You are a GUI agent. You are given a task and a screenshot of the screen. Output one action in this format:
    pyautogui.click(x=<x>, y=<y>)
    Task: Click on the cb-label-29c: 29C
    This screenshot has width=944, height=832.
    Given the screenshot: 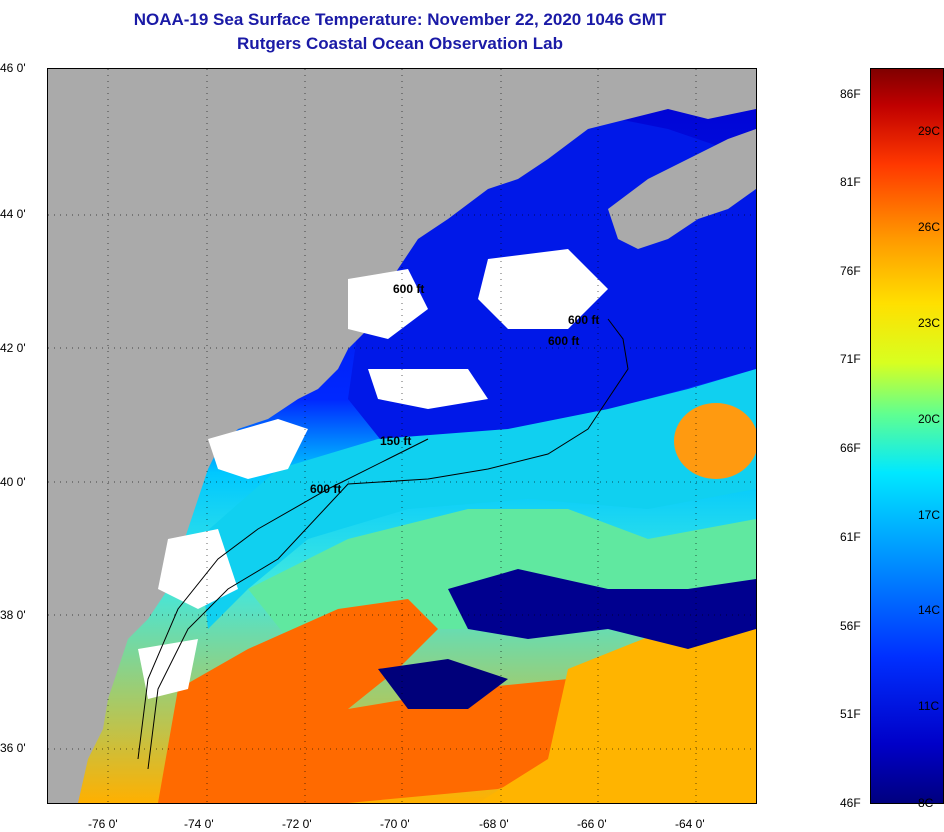 What is the action you would take?
    pyautogui.click(x=929, y=131)
    